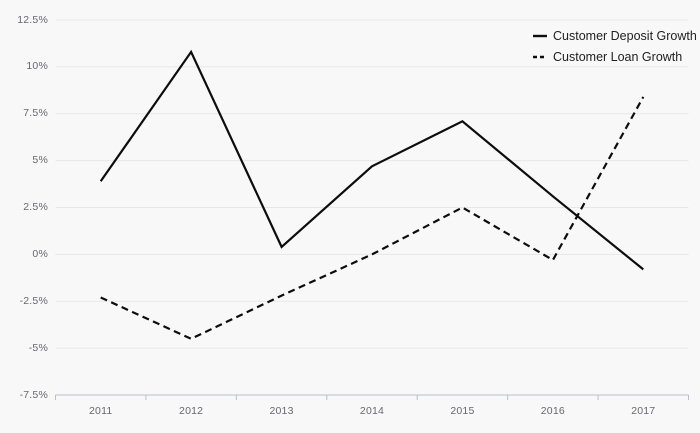 This screenshot has width=700, height=433. Describe the element at coordinates (33, 394) in the screenshot. I see `y-axis-tick-label: -7.5%` at that location.